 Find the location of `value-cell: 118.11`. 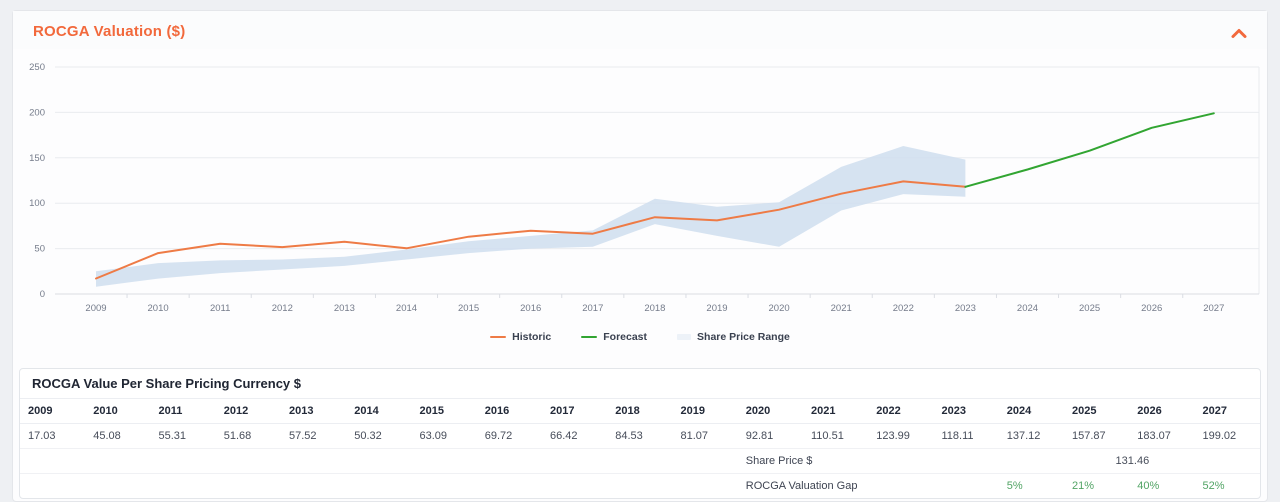

value-cell: 118.11 is located at coordinates (966, 436).